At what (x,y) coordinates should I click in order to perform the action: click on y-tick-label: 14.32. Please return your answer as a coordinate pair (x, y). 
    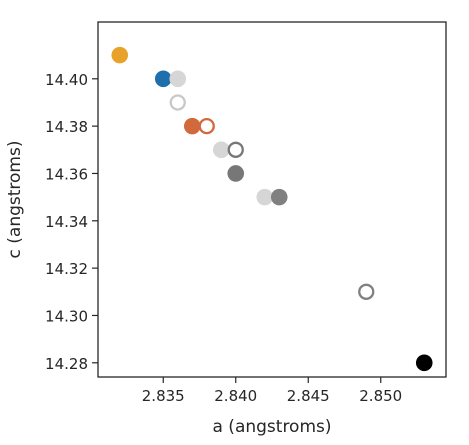
    Looking at the image, I should click on (66, 269).